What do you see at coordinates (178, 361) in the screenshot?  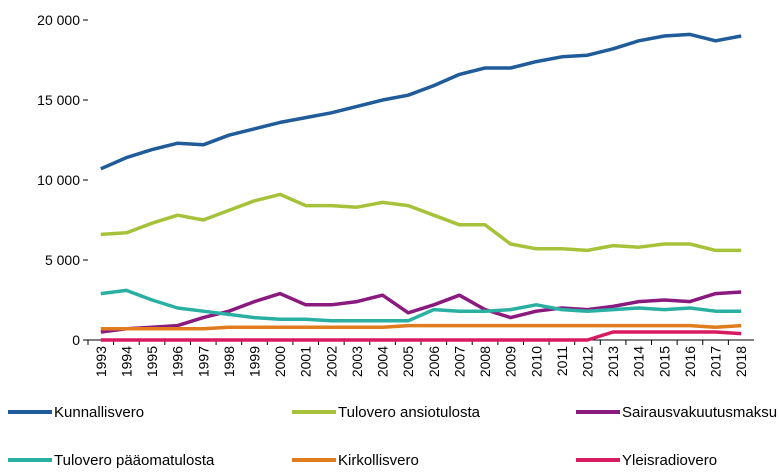 I see `x-tick-label: 1996` at bounding box center [178, 361].